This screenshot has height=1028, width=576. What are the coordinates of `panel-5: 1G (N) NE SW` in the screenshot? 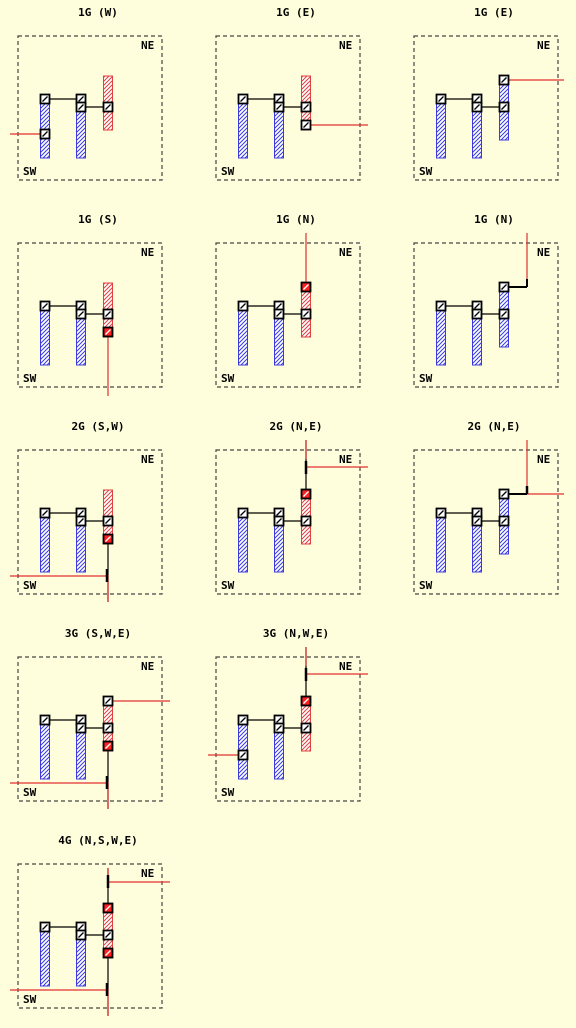 It's located at (296, 297).